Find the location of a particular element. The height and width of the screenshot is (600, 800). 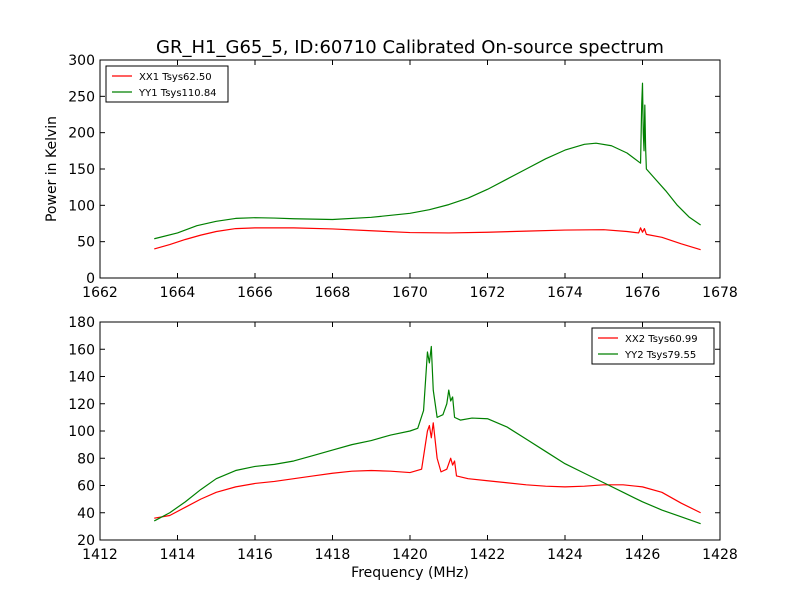

top-y-tick-label: 250 is located at coordinates (81, 97).